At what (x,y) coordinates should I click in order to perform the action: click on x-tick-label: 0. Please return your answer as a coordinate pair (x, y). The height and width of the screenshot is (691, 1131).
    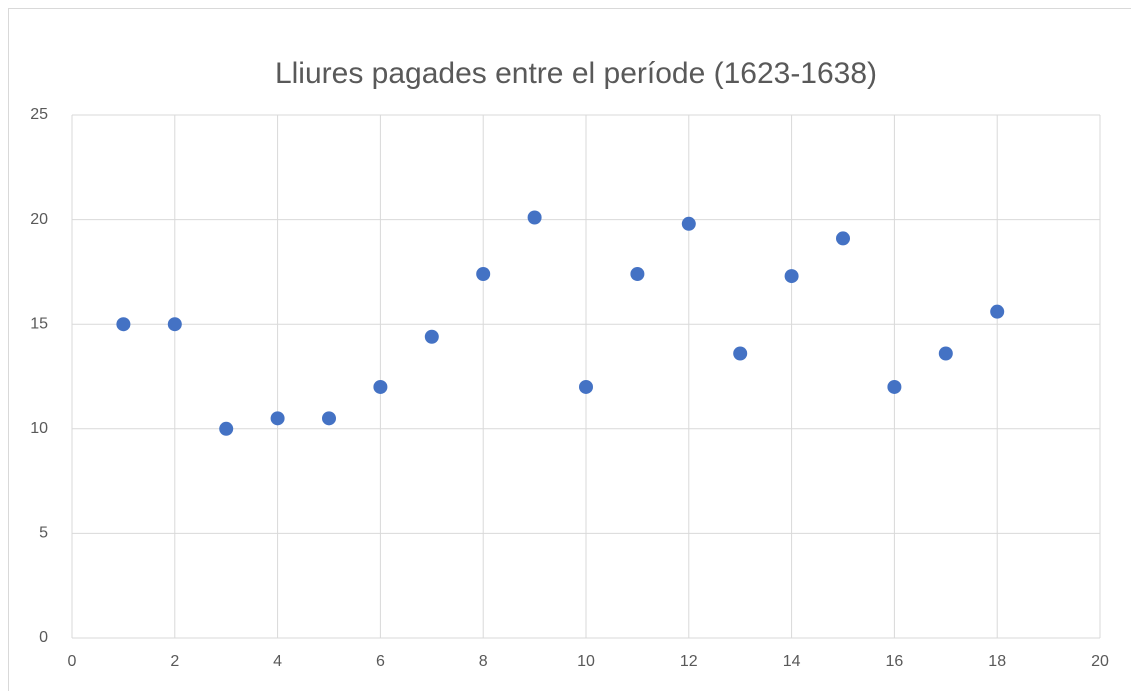
    Looking at the image, I should click on (72, 661).